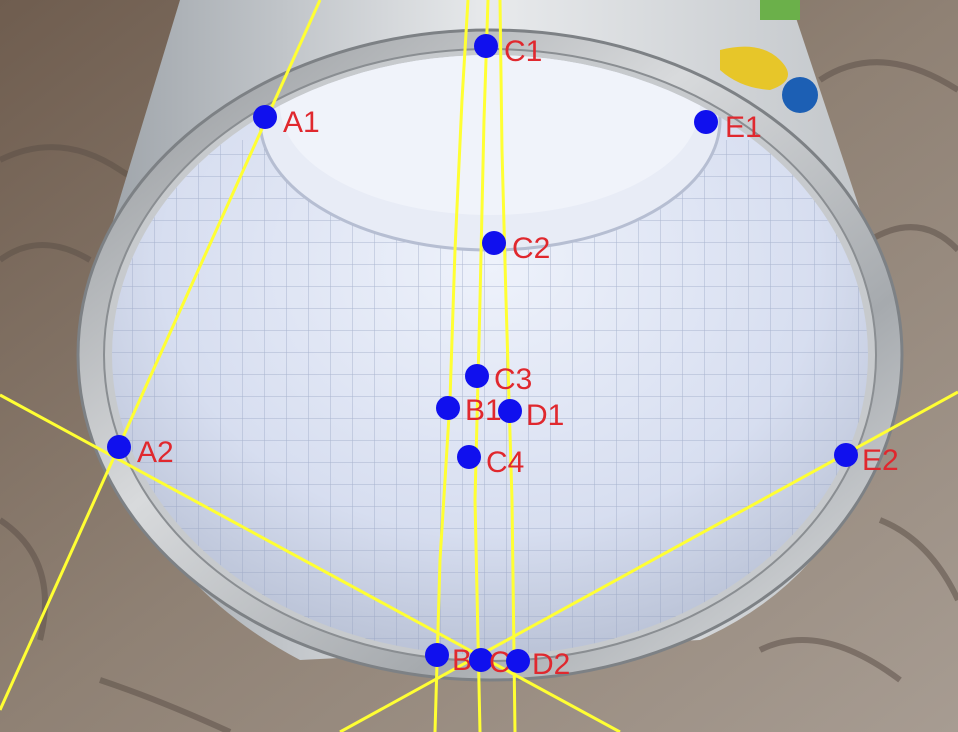 This screenshot has width=958, height=732. I want to click on can-label-graphic, so click(769, 56).